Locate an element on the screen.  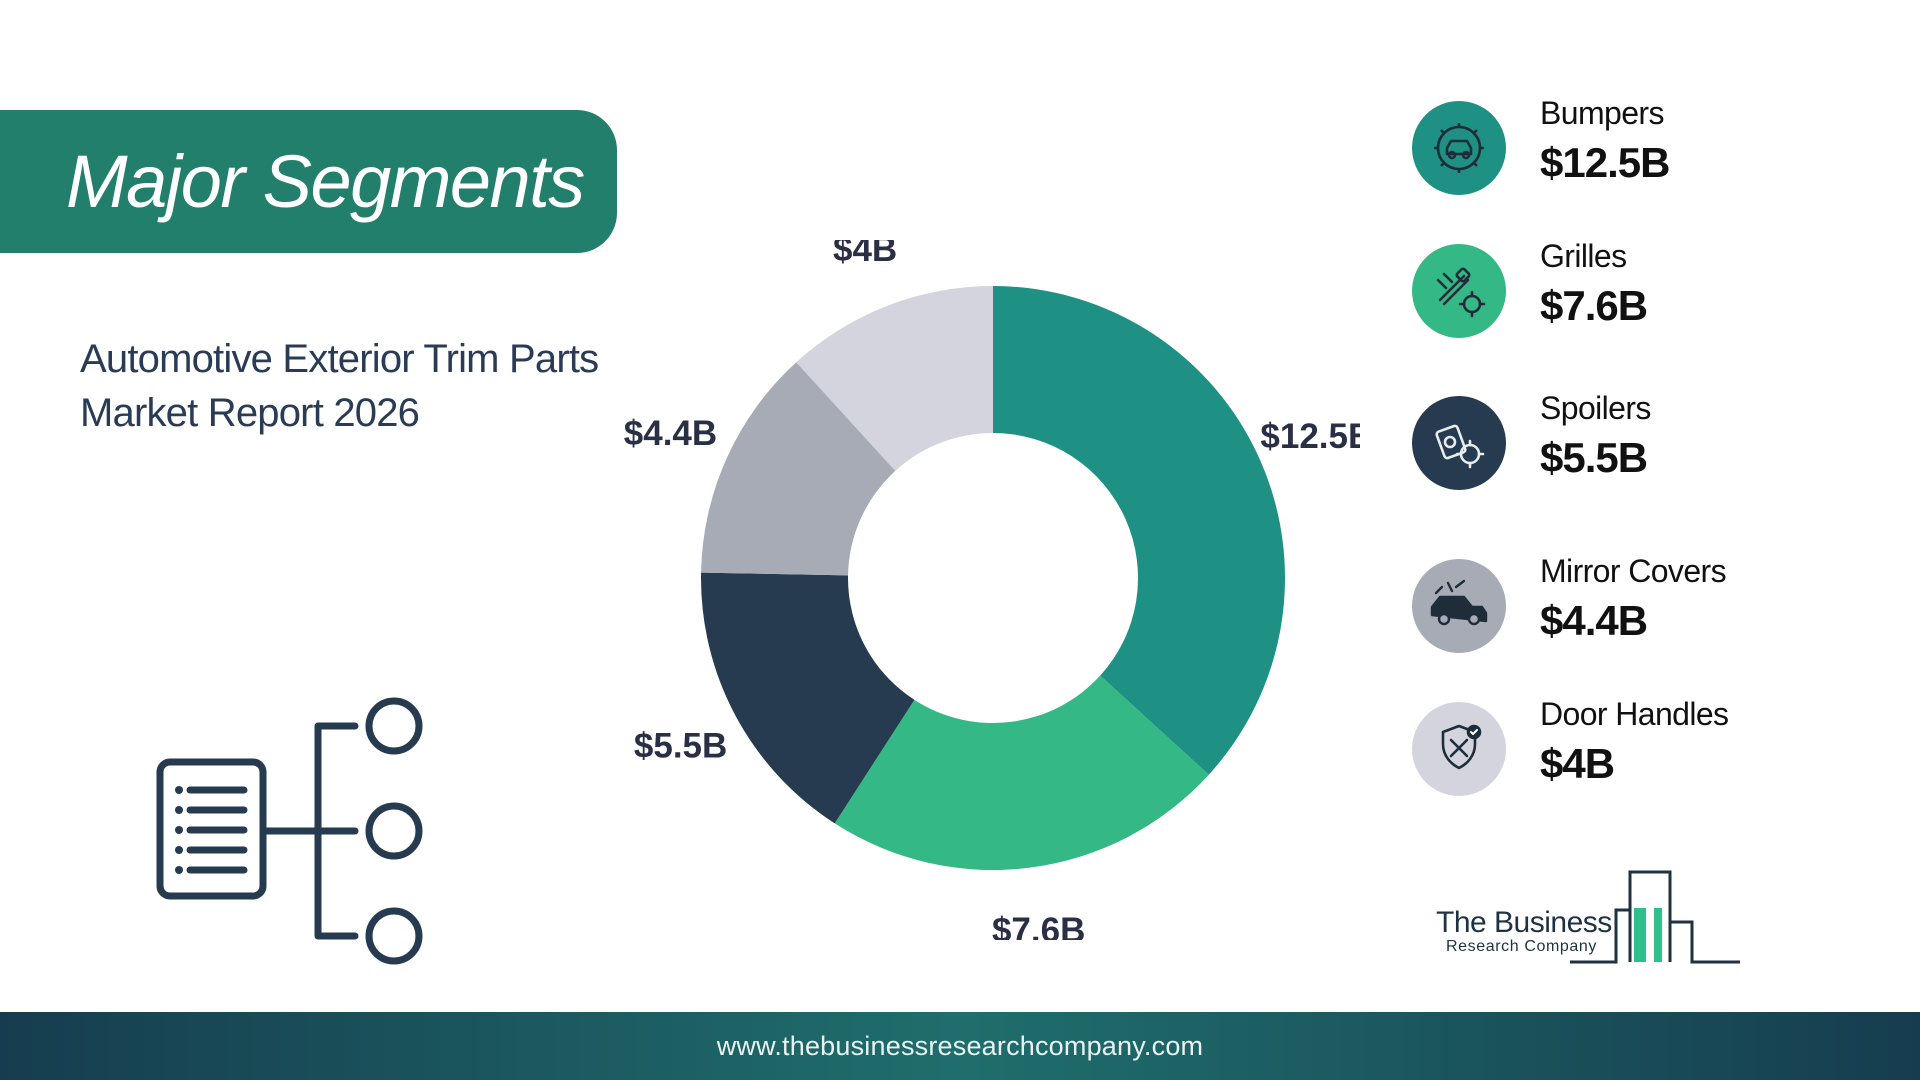
legend-value: $7.6B is located at coordinates (1594, 305).